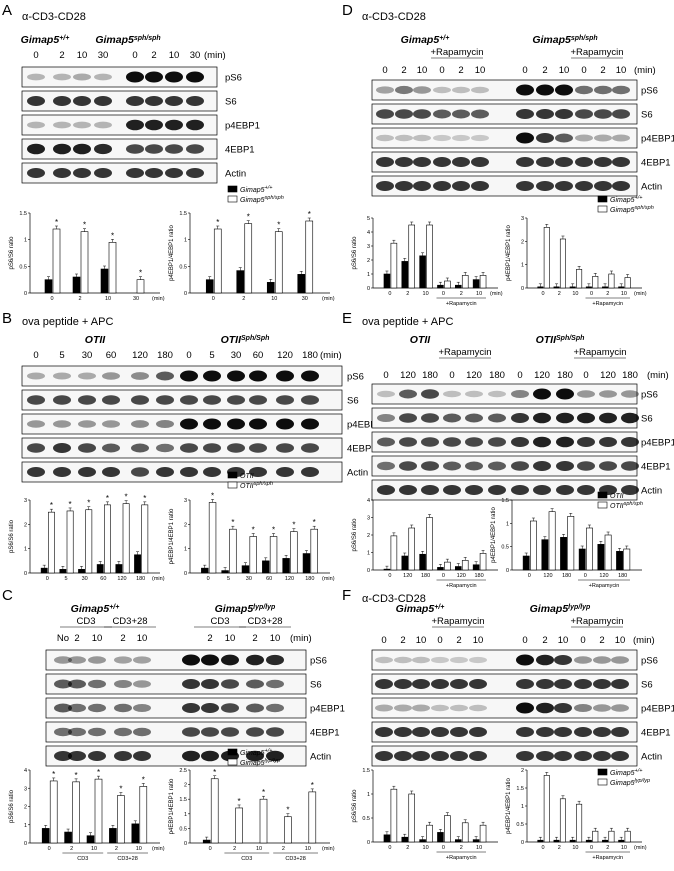 Image resolution: width=674 pixels, height=871 pixels. What do you see at coordinates (258, 355) in the screenshot?
I see `lane-label: 60` at bounding box center [258, 355].